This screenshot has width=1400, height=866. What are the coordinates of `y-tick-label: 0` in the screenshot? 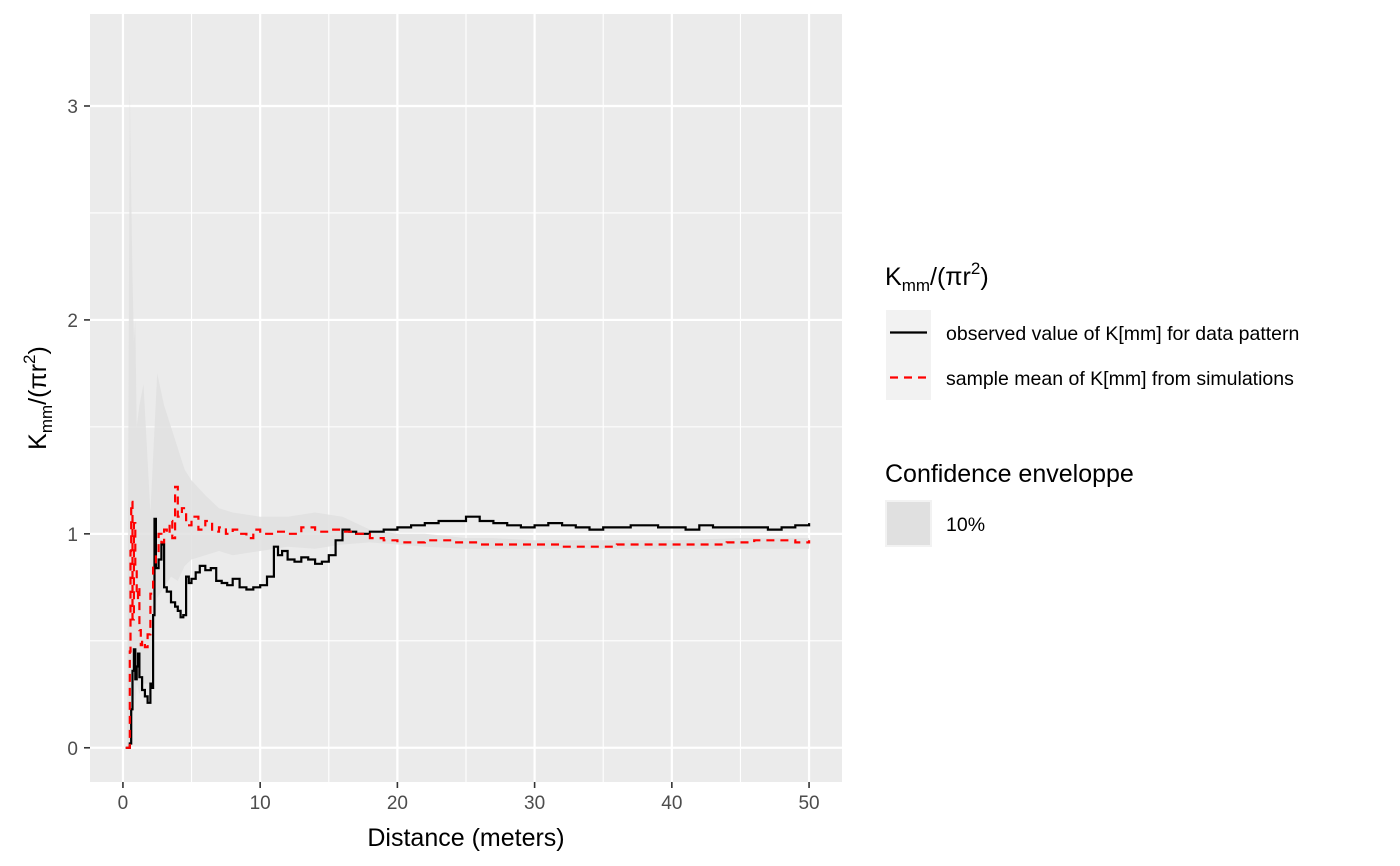 It's located at (72, 749).